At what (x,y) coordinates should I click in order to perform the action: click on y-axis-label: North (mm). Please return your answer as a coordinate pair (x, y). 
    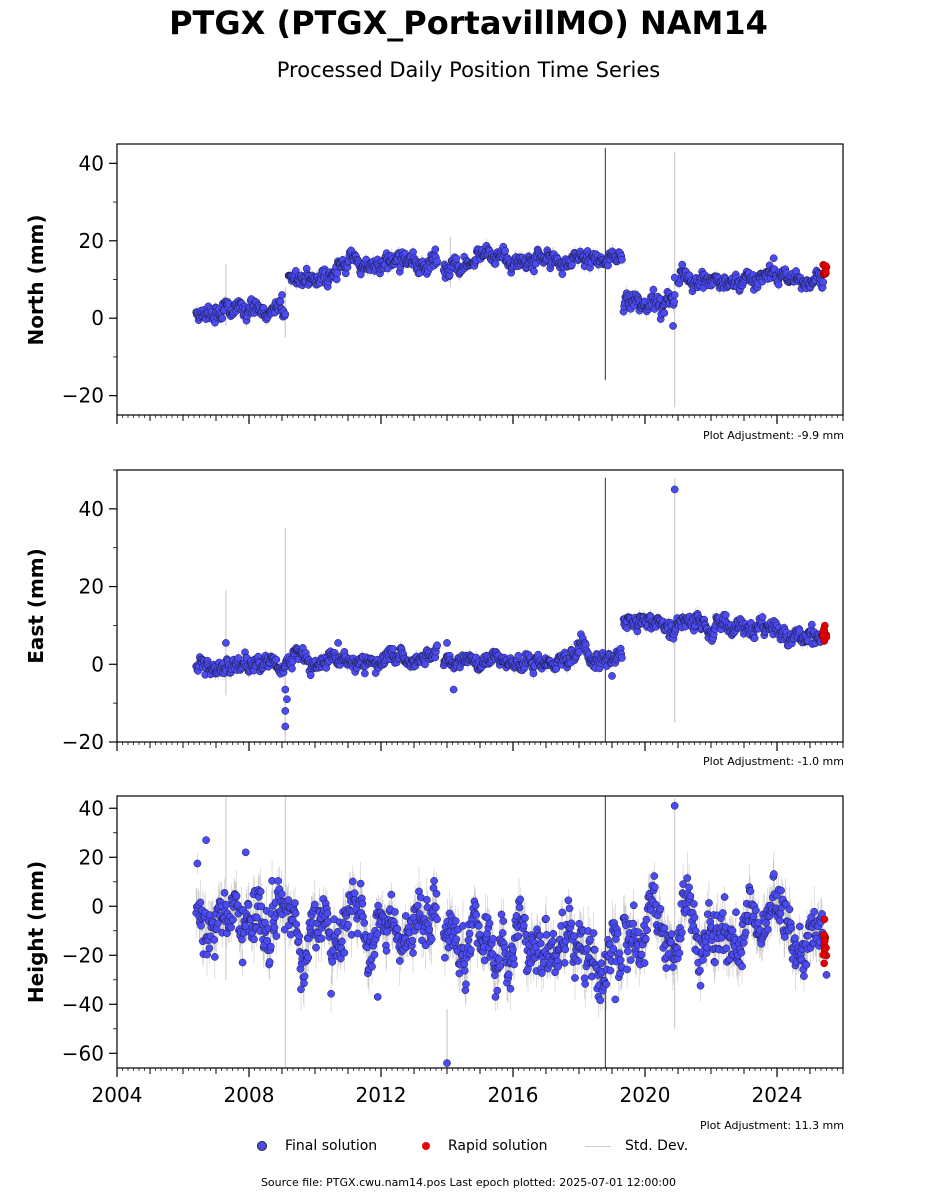
    Looking at the image, I should click on (36, 279).